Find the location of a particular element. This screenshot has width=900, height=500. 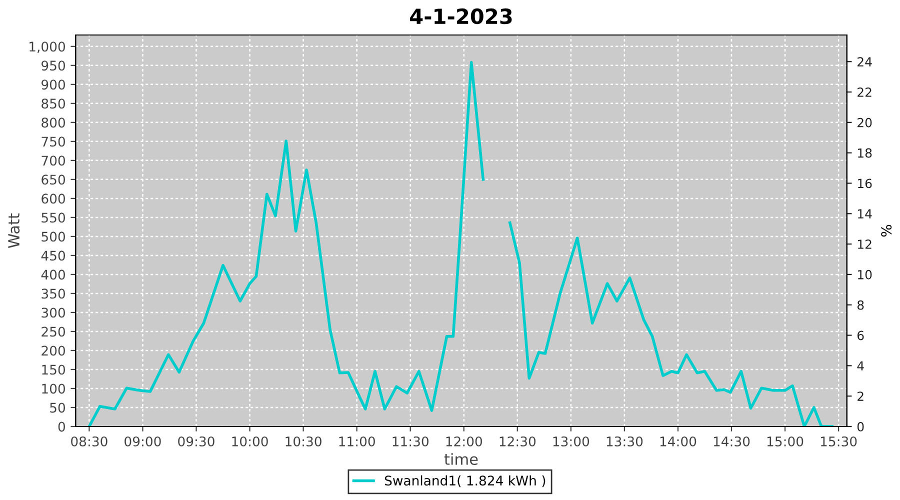

x-tick-label: 08:30 is located at coordinates (89, 441).